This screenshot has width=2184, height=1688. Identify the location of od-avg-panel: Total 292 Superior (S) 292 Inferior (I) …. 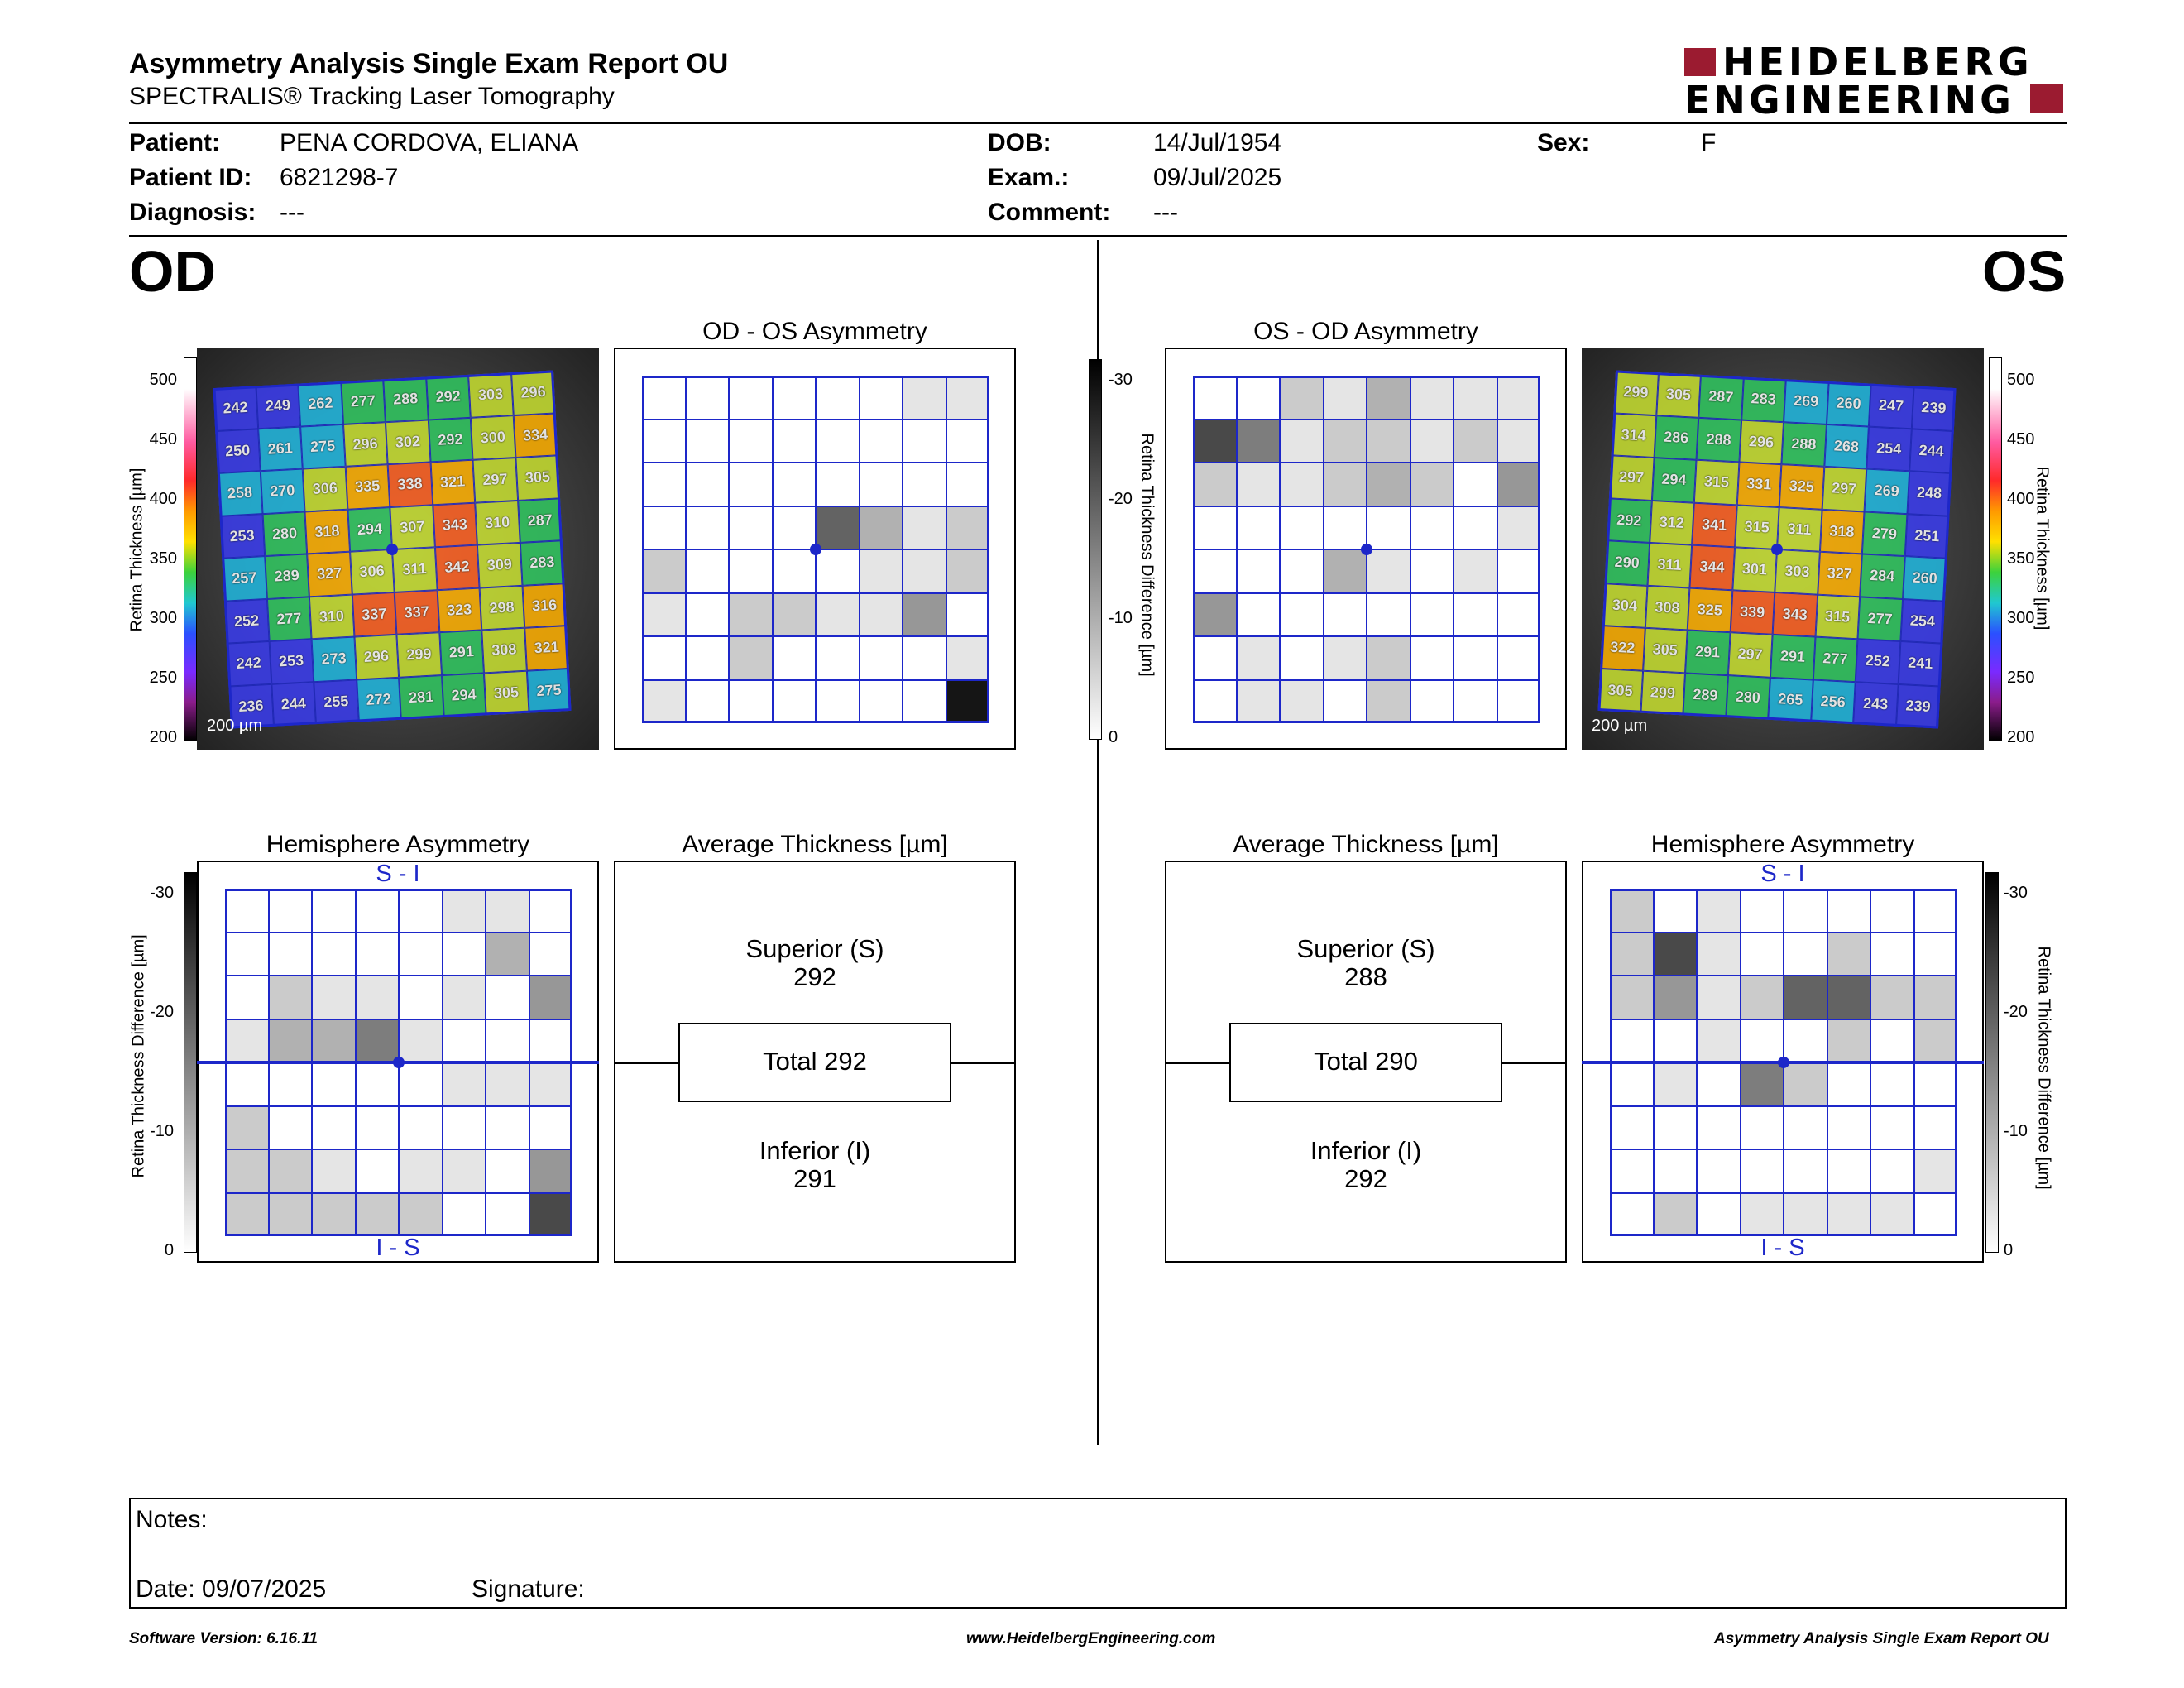
(815, 1062).